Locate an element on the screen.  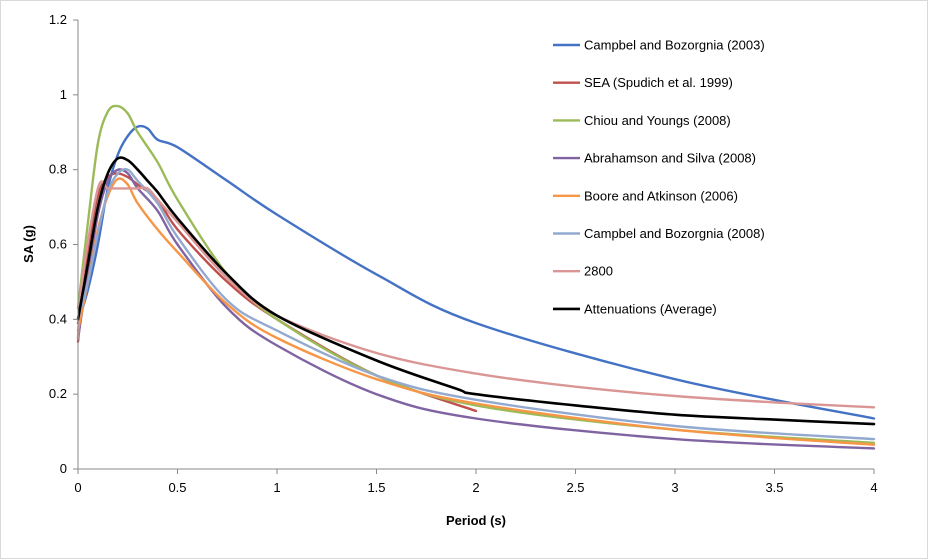
x-tick-label: 0 is located at coordinates (77, 487).